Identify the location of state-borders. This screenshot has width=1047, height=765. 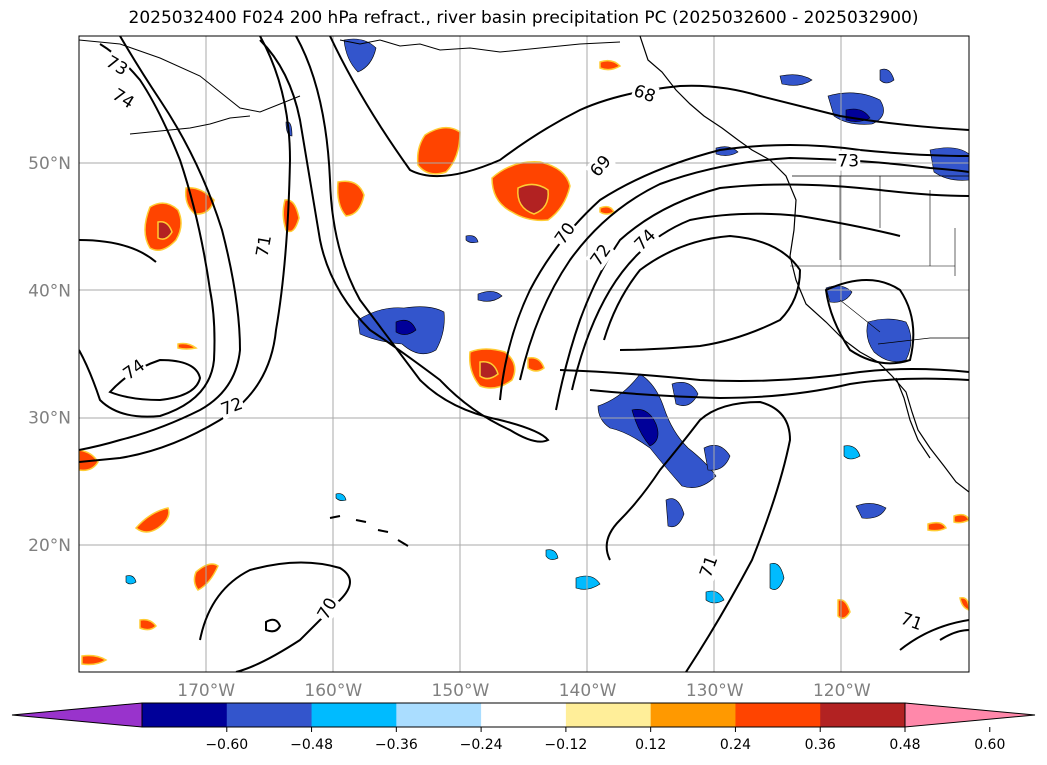
(873, 254).